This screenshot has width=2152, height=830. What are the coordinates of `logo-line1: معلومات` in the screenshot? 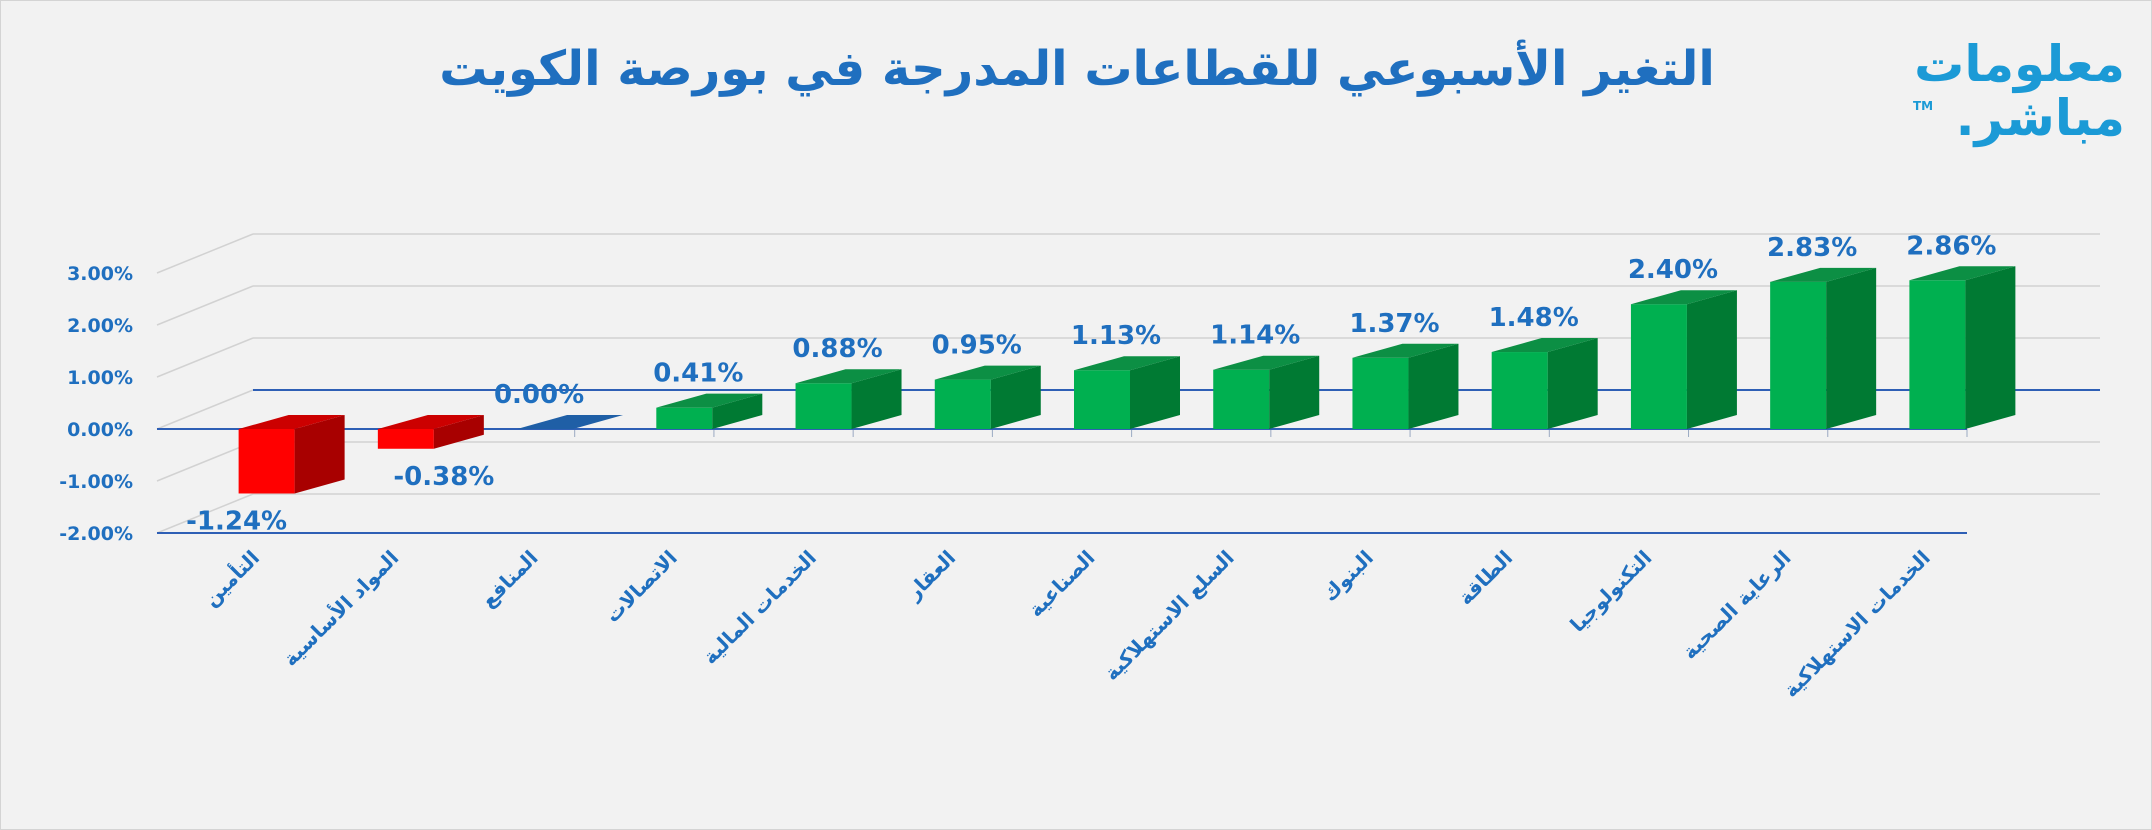 It's located at (2019, 64).